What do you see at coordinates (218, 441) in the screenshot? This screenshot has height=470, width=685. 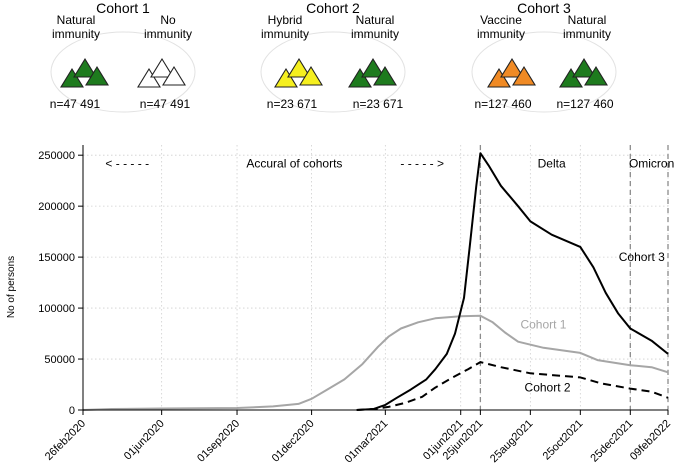 I see `x-tick-label: 01sep2020` at bounding box center [218, 441].